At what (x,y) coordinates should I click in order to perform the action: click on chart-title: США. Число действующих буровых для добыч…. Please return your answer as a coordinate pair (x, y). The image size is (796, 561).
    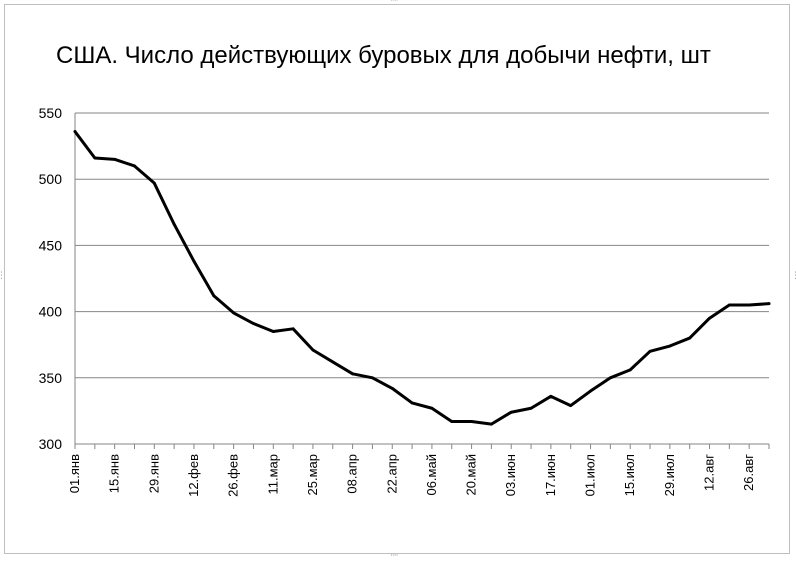
    Looking at the image, I should click on (383, 55).